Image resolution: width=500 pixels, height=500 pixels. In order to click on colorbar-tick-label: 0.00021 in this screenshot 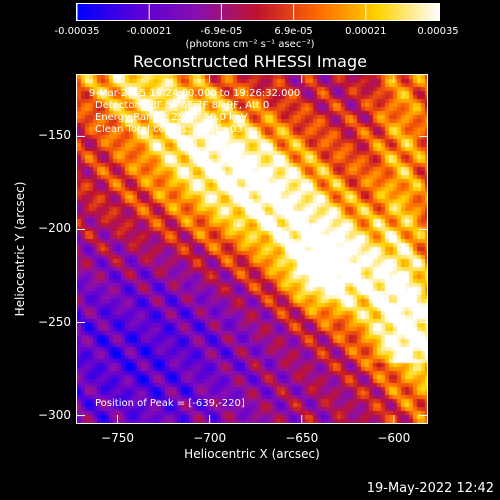, I will do `click(366, 31)`.